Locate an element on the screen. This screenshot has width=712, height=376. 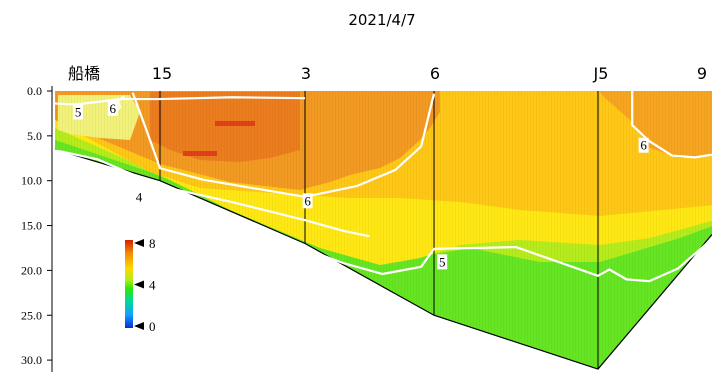
station-label-15: 15 is located at coordinates (162, 73).